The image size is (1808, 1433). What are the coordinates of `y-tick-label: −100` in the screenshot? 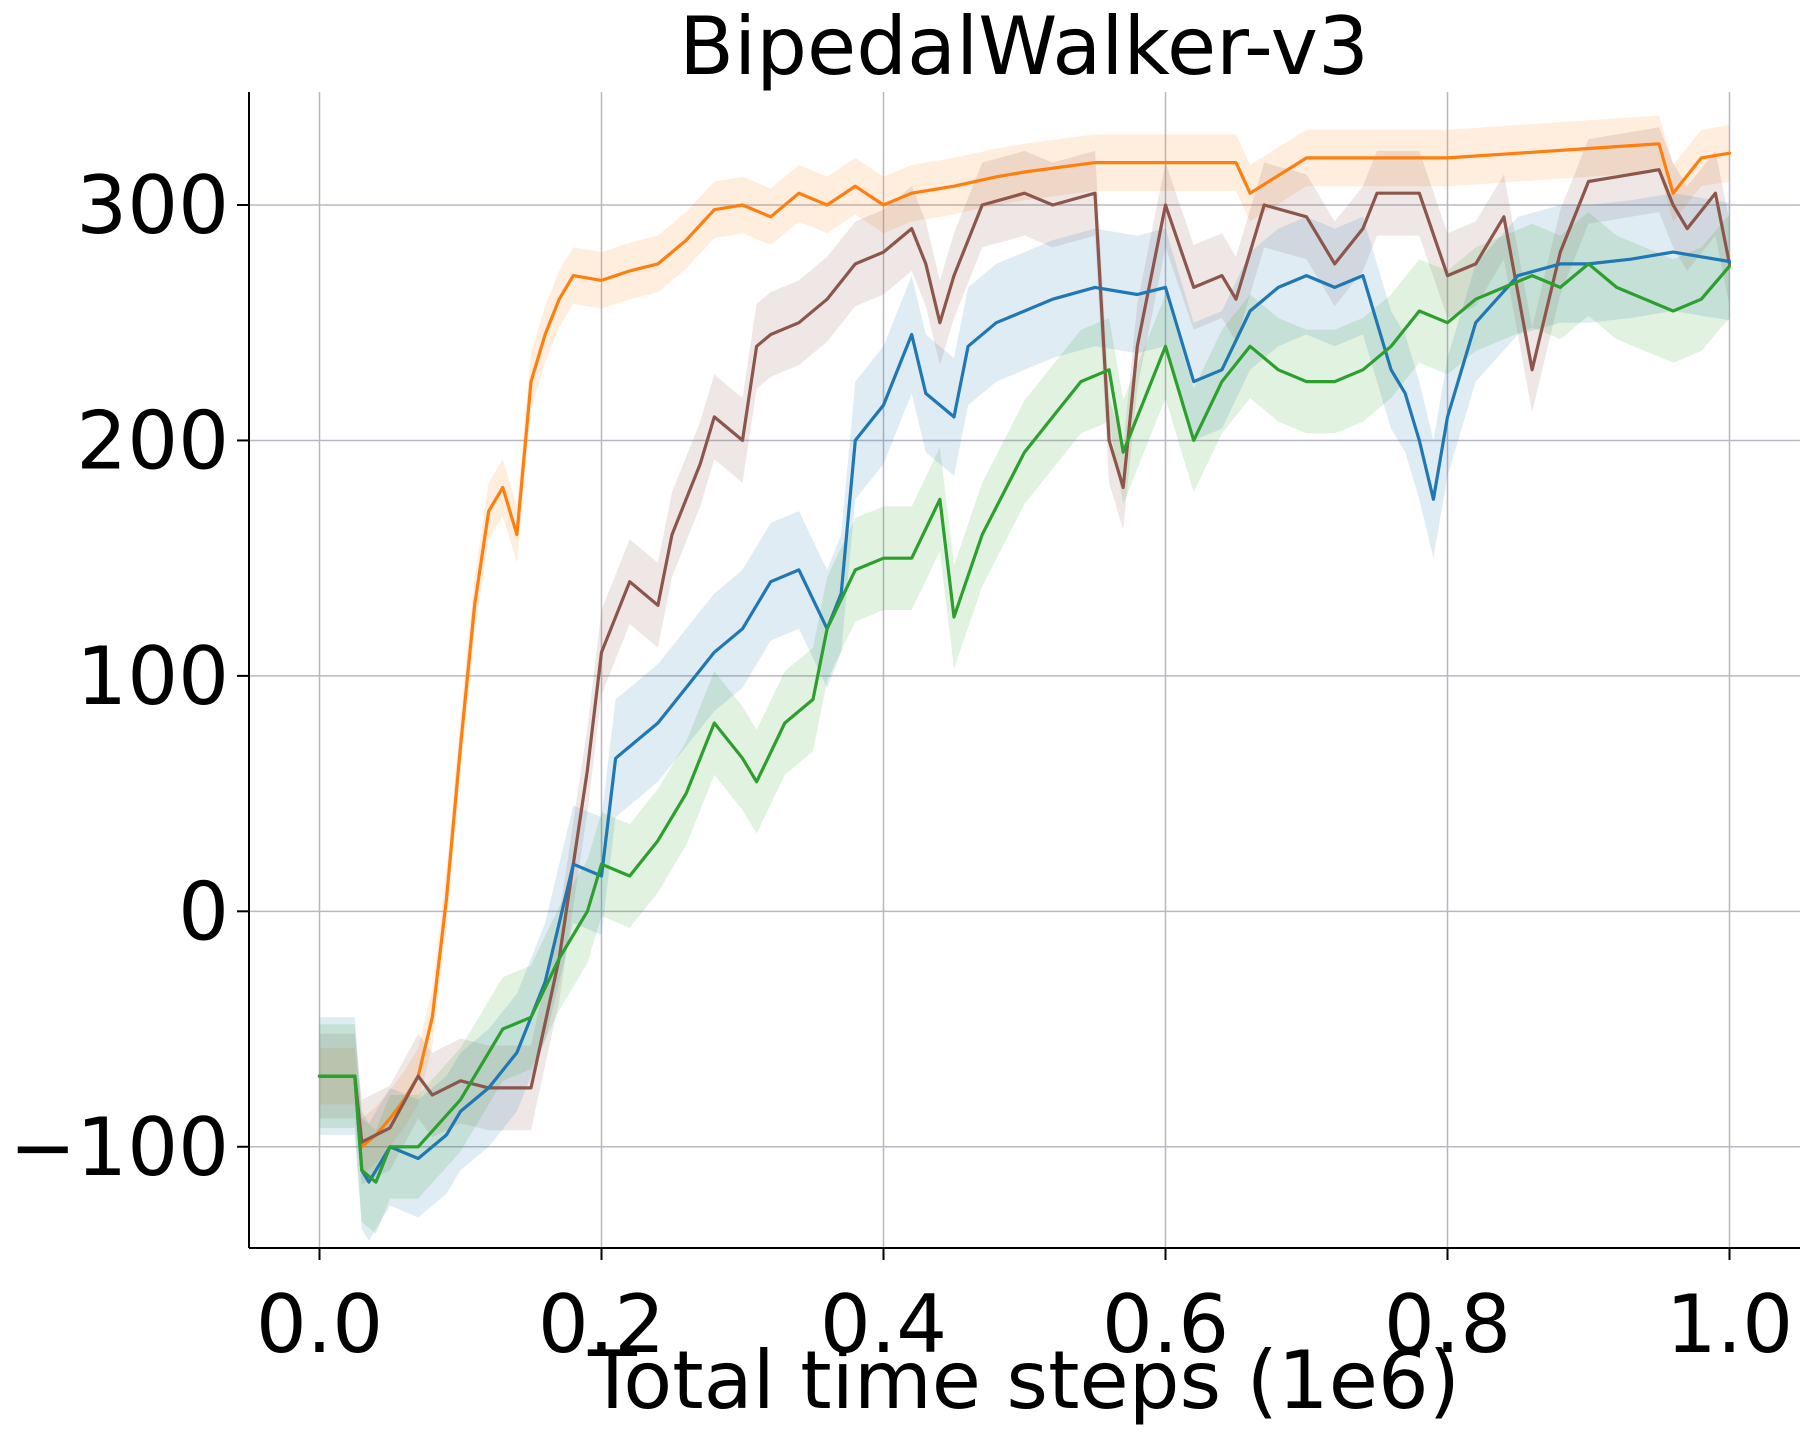 It's located at (119, 1147).